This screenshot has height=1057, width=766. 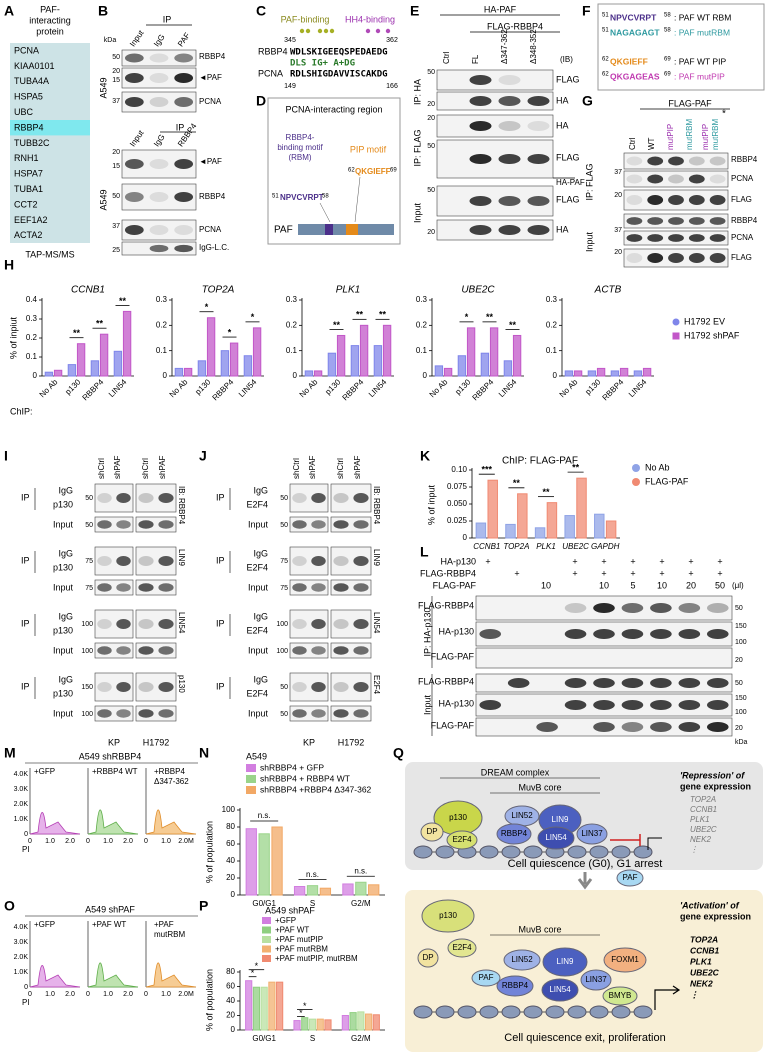 What do you see at coordinates (701, 961) in the screenshot?
I see `genes: PLK1` at bounding box center [701, 961].